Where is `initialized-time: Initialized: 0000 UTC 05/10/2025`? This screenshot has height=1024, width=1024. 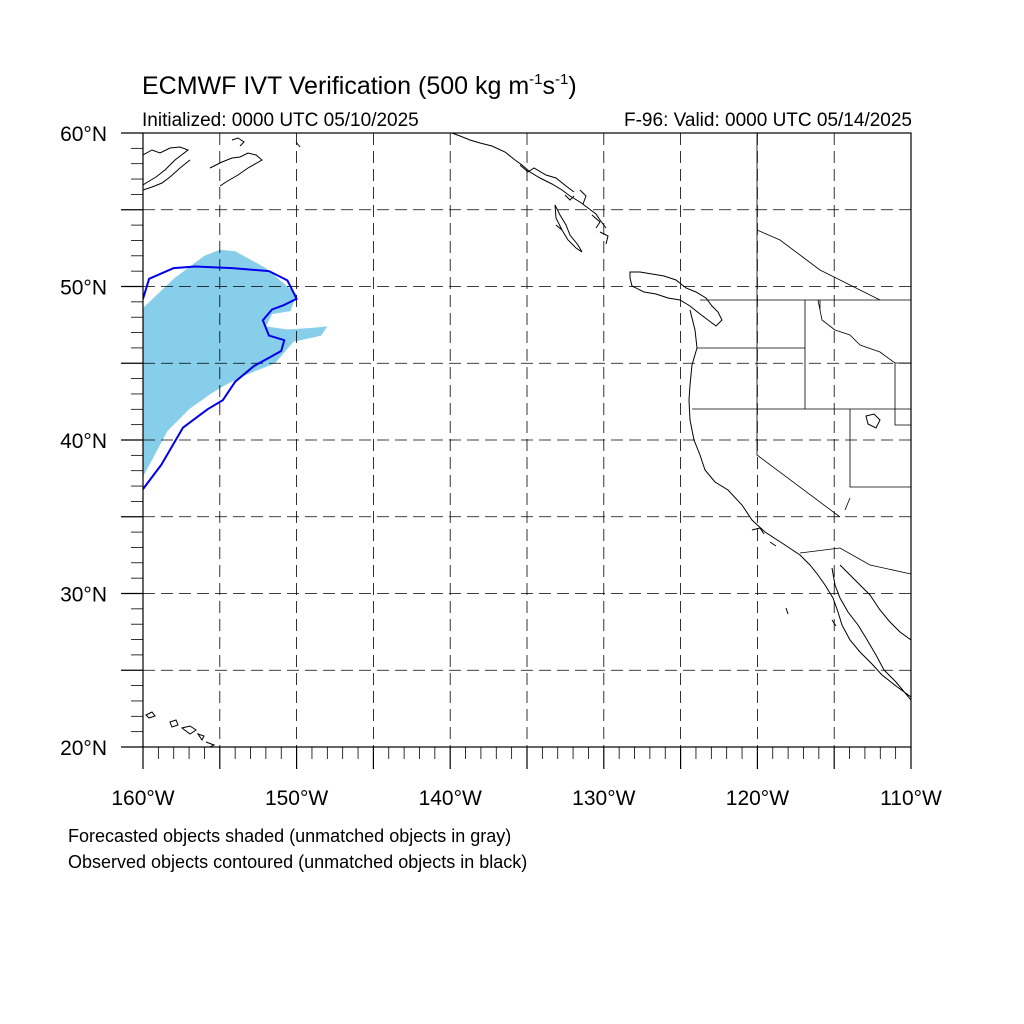
initialized-time: Initialized: 0000 UTC 05/10/2025 is located at coordinates (280, 120).